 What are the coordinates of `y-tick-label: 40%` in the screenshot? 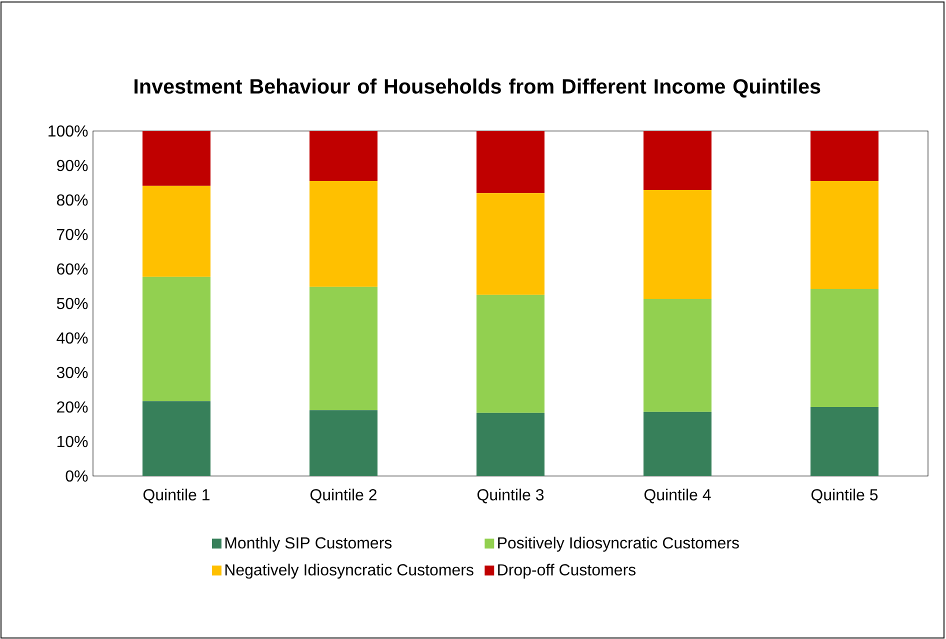 It's located at (72, 338).